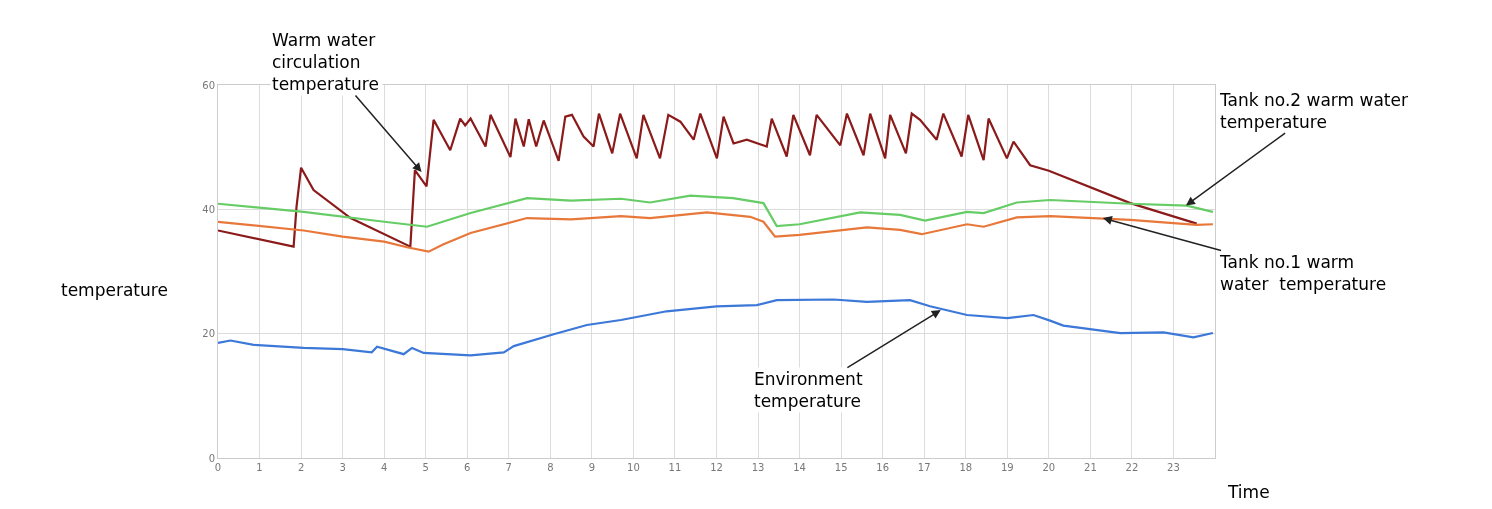 Image resolution: width=1492 pixels, height=509 pixels. I want to click on x-tick-label: 20, so click(1049, 467).